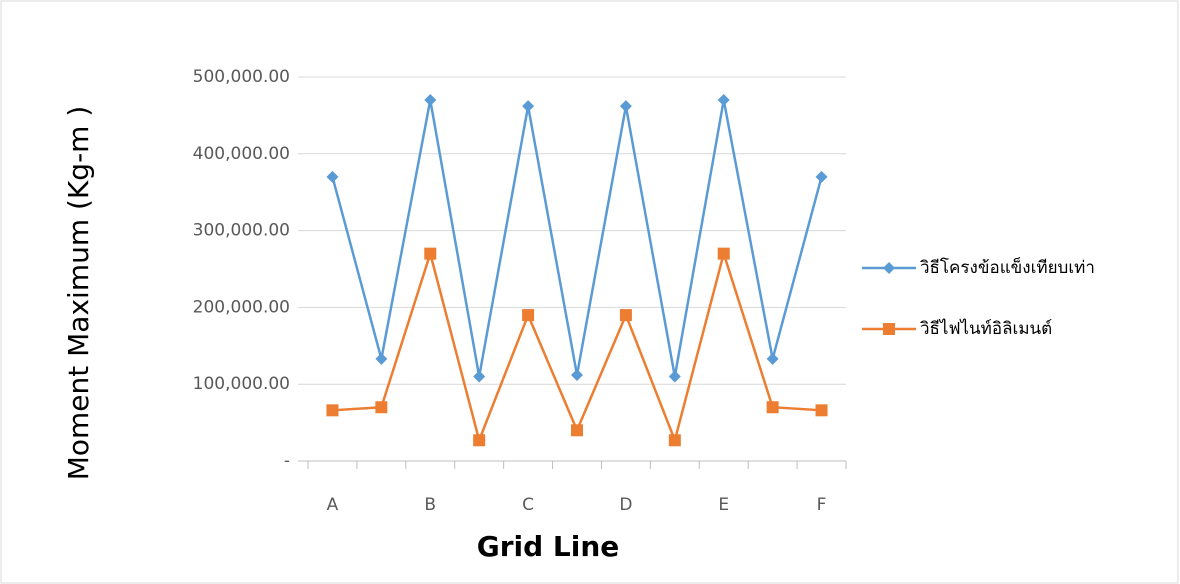  What do you see at coordinates (241, 307) in the screenshot?
I see `y-tick-label: 200,000.00` at bounding box center [241, 307].